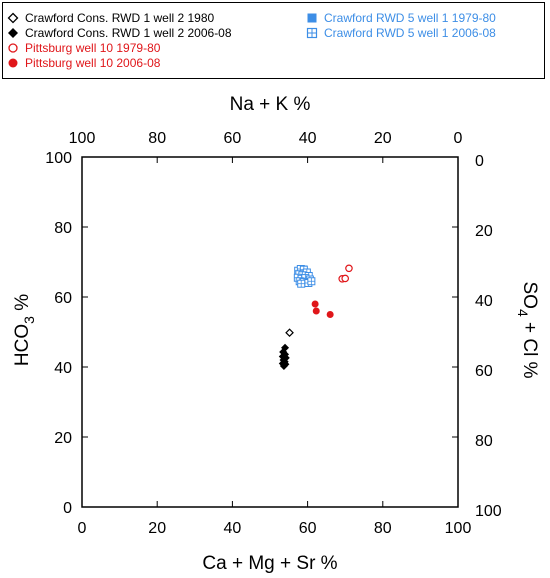 The width and height of the screenshot is (550, 578). I want to click on right-tick-label: 40, so click(484, 301).